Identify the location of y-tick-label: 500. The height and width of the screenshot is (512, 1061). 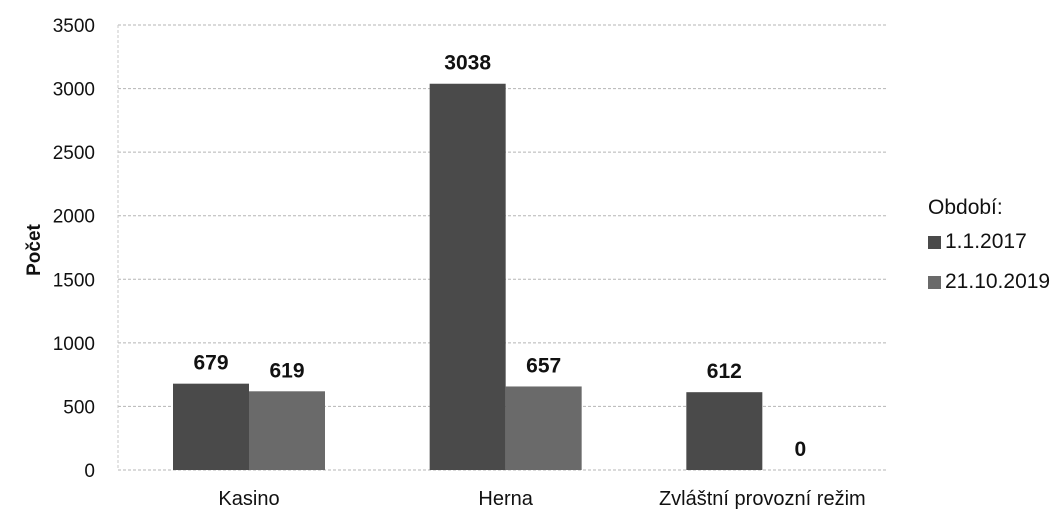
(79, 407).